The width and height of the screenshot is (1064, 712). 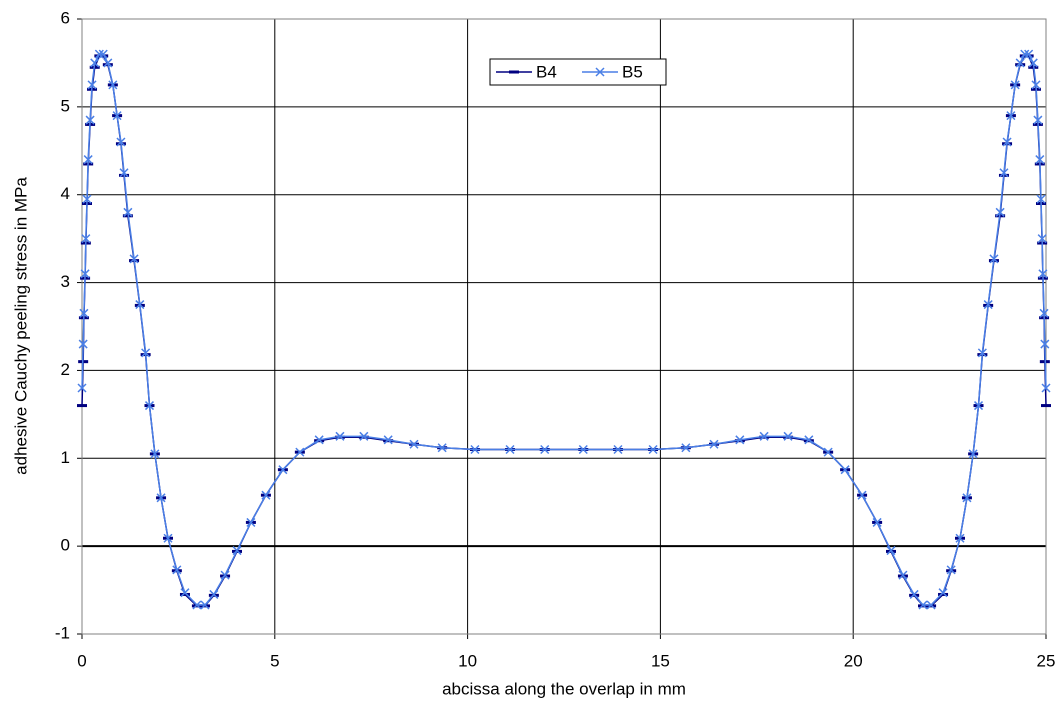 I want to click on x-tick-label: 0, so click(x=81, y=660).